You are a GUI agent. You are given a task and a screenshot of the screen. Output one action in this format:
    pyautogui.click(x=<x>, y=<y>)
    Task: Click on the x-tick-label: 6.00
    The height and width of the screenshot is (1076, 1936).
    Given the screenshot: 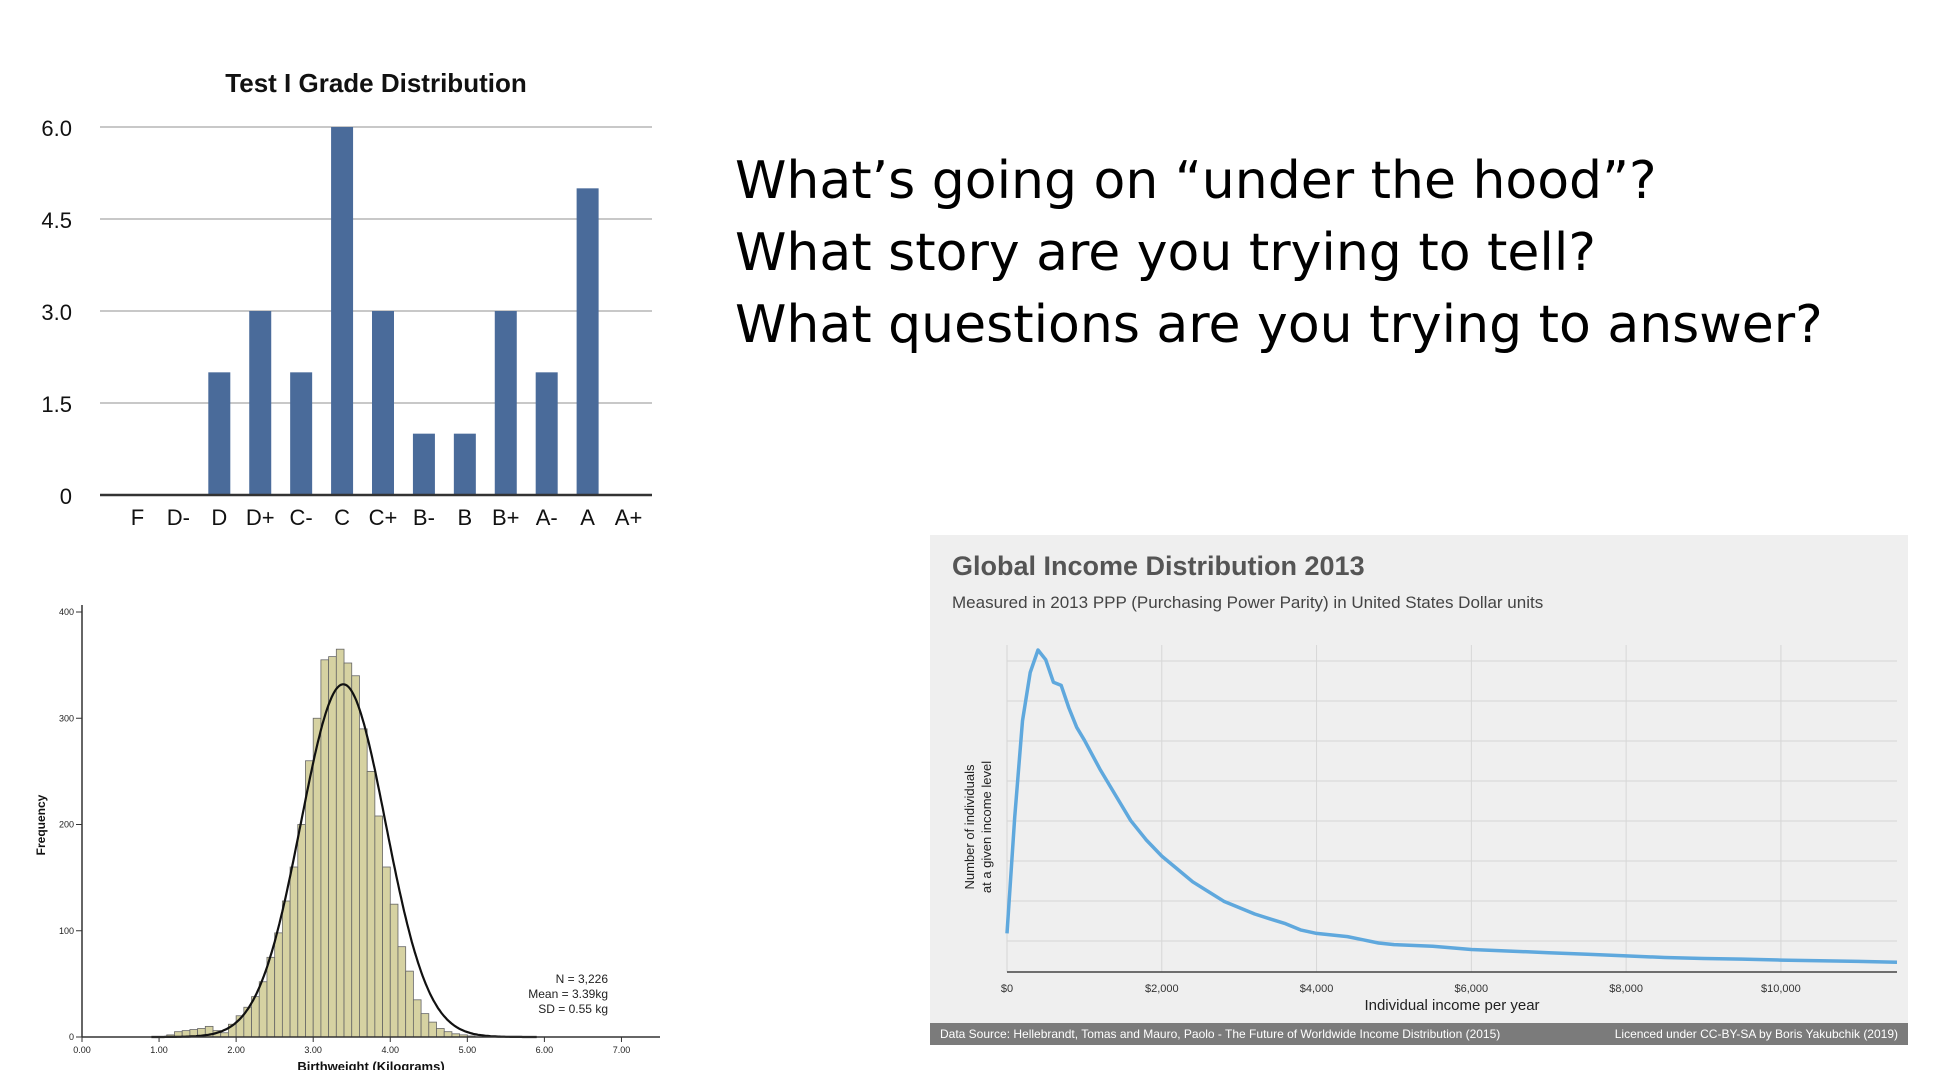 What is the action you would take?
    pyautogui.click(x=545, y=1050)
    